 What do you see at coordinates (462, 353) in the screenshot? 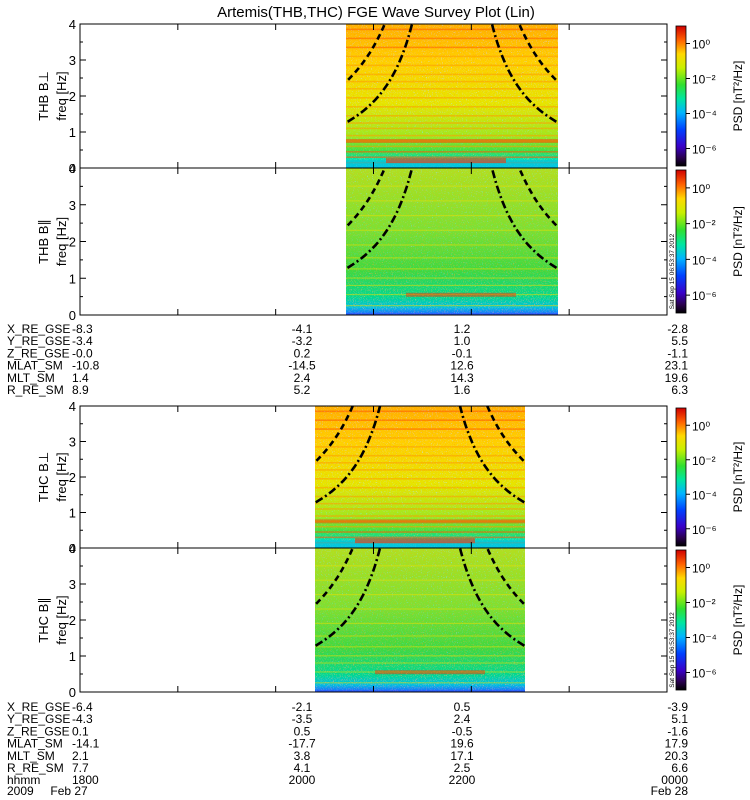
I see `ephem-value: -0.1` at bounding box center [462, 353].